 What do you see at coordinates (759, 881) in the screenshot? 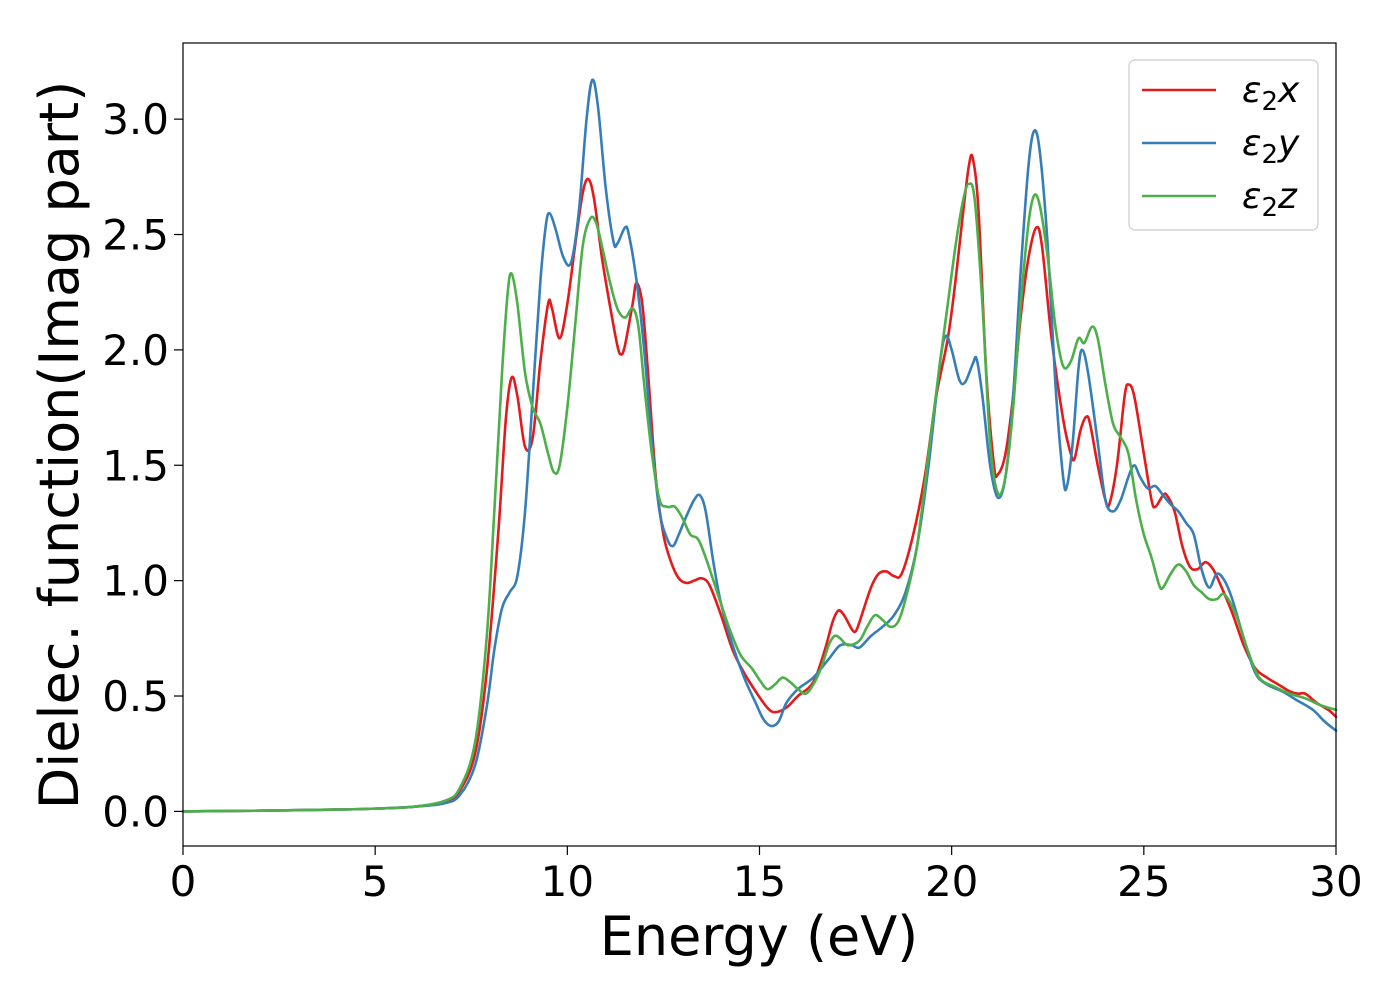
I see `x-tick-label: 15` at bounding box center [759, 881].